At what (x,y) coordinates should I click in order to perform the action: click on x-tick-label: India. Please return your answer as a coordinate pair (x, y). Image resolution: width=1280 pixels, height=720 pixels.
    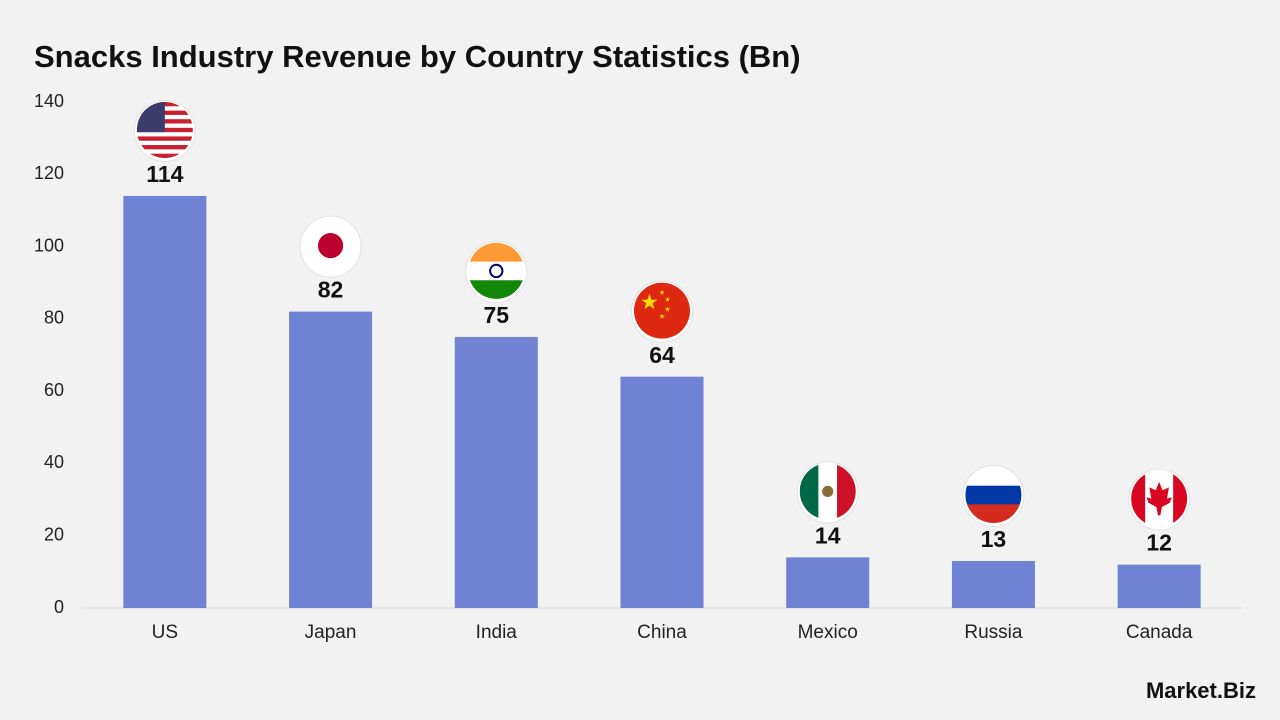
    Looking at the image, I should click on (497, 632).